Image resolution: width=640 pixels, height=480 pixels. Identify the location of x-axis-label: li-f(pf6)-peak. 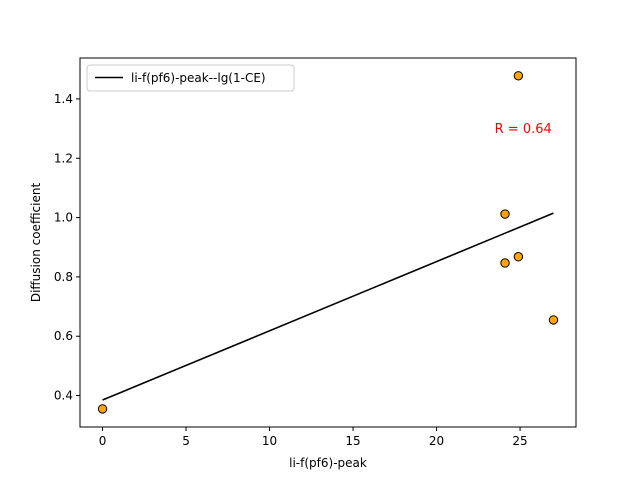
(328, 463).